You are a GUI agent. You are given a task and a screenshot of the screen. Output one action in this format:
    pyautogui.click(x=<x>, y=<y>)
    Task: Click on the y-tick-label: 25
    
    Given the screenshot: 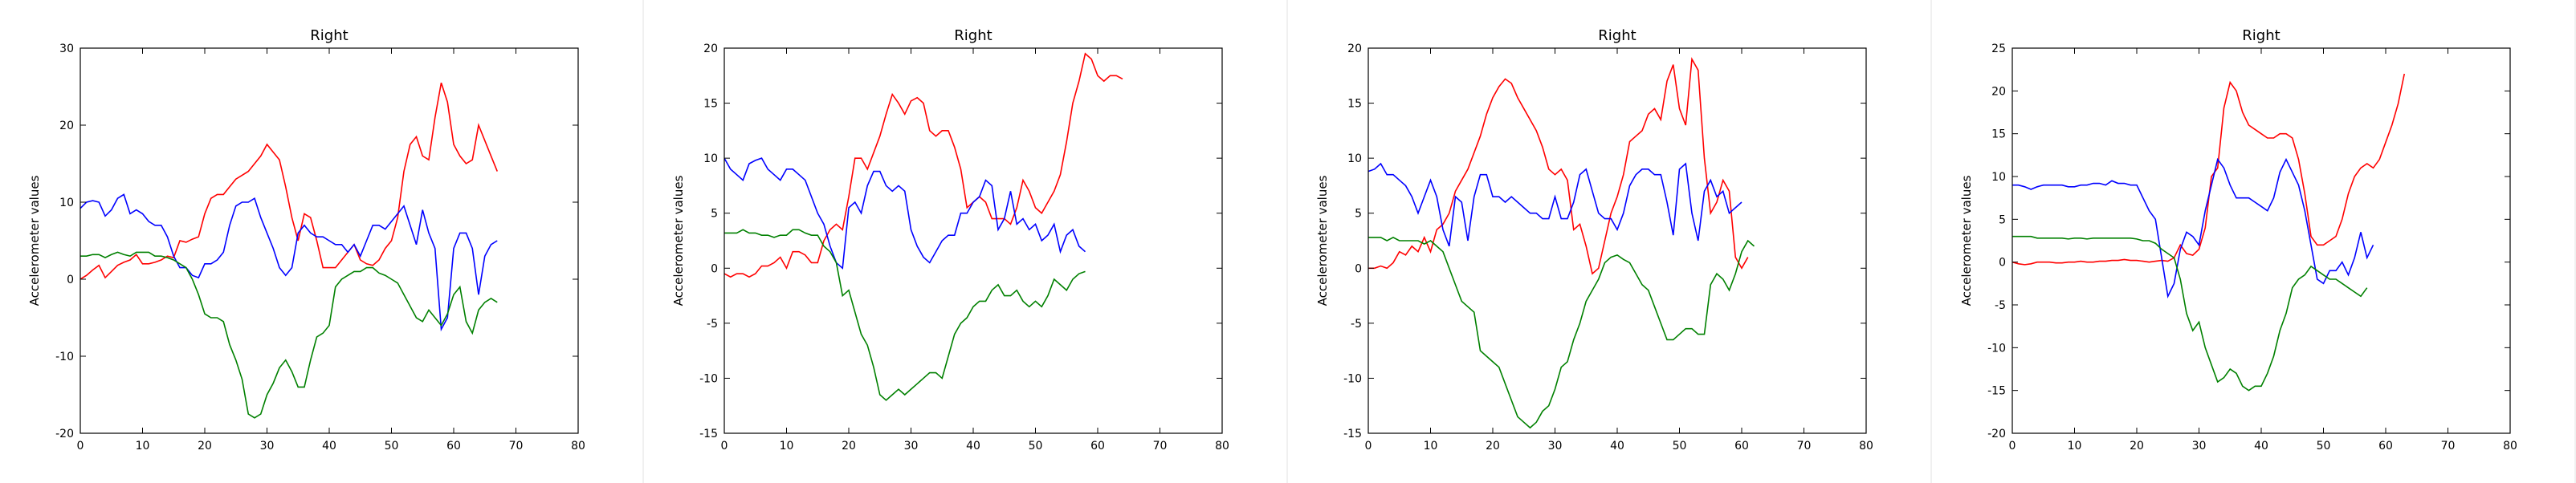 What is the action you would take?
    pyautogui.click(x=1998, y=49)
    